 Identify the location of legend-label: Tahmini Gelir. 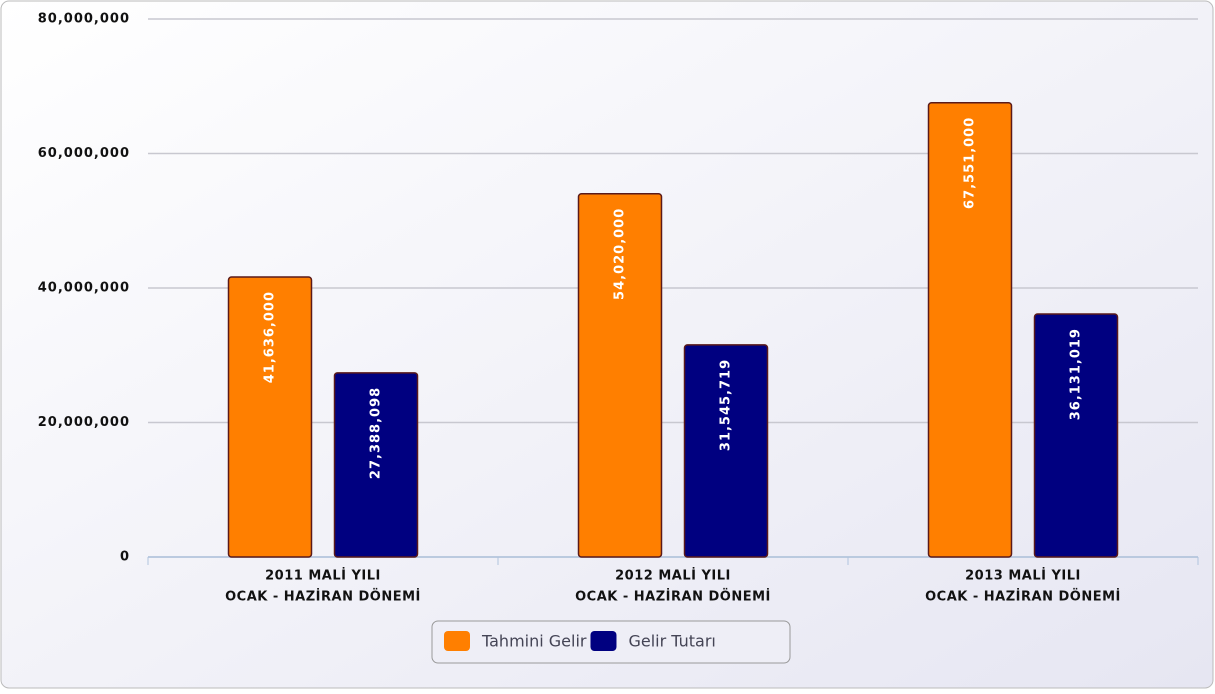
(534, 641).